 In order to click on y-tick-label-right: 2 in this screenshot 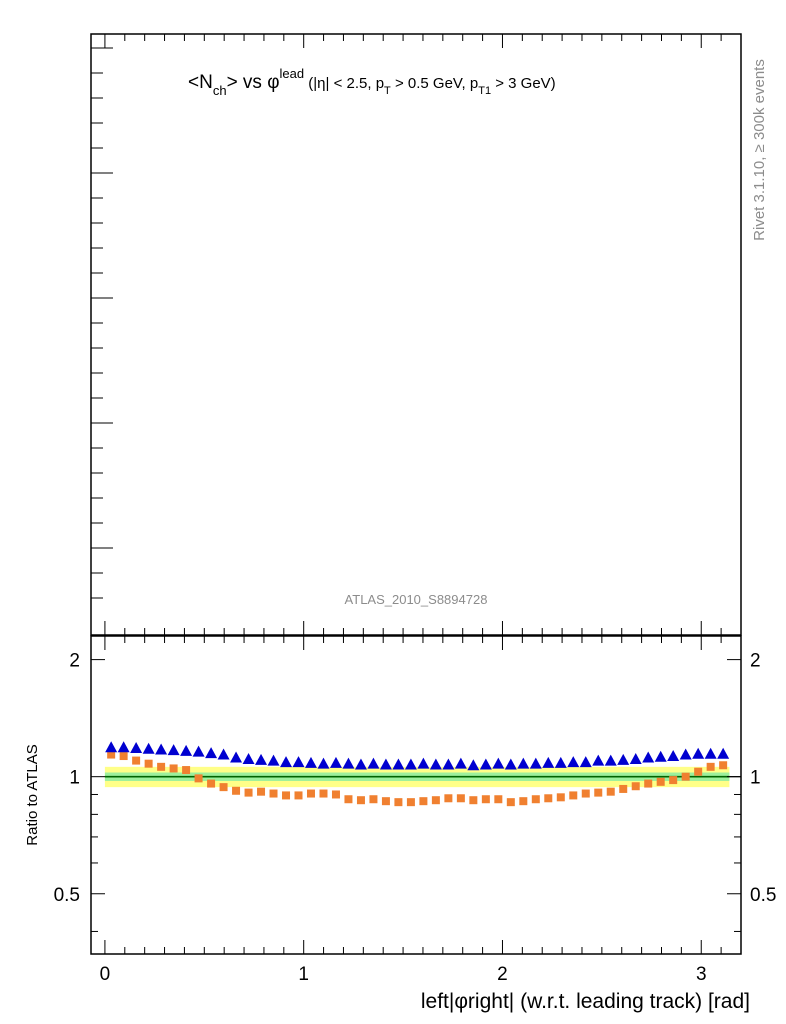, I will do `click(755, 661)`.